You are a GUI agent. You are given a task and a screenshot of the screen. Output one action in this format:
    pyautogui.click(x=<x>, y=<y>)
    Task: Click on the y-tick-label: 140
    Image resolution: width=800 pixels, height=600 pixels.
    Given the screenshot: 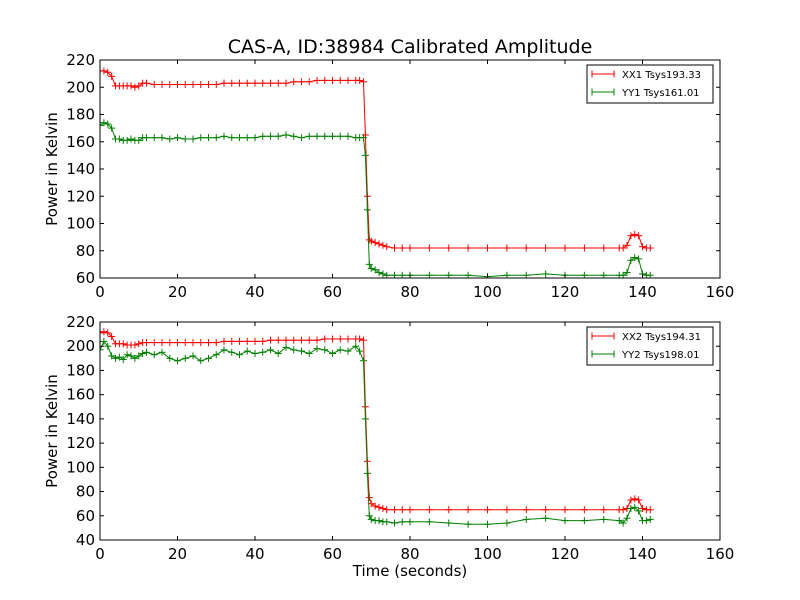 What is the action you would take?
    pyautogui.click(x=80, y=169)
    